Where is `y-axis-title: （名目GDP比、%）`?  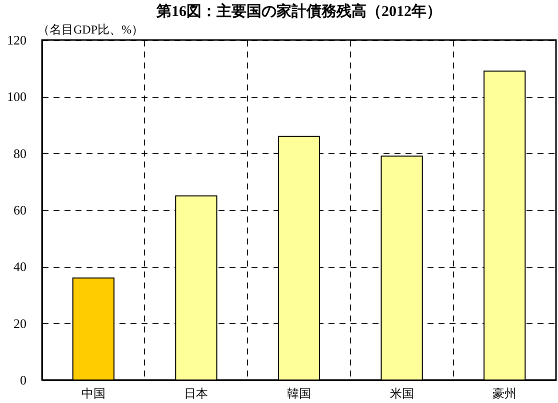 y-axis-title: （名目GDP比、%） is located at coordinates (91, 29).